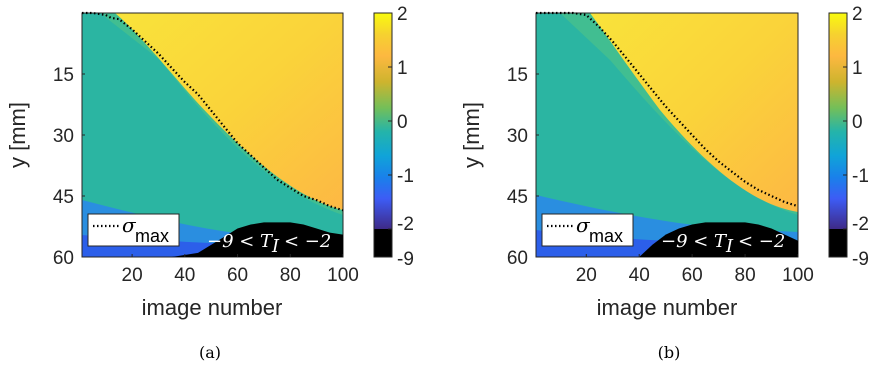  What do you see at coordinates (517, 197) in the screenshot?
I see `panel-b-y-tick-label: 45` at bounding box center [517, 197].